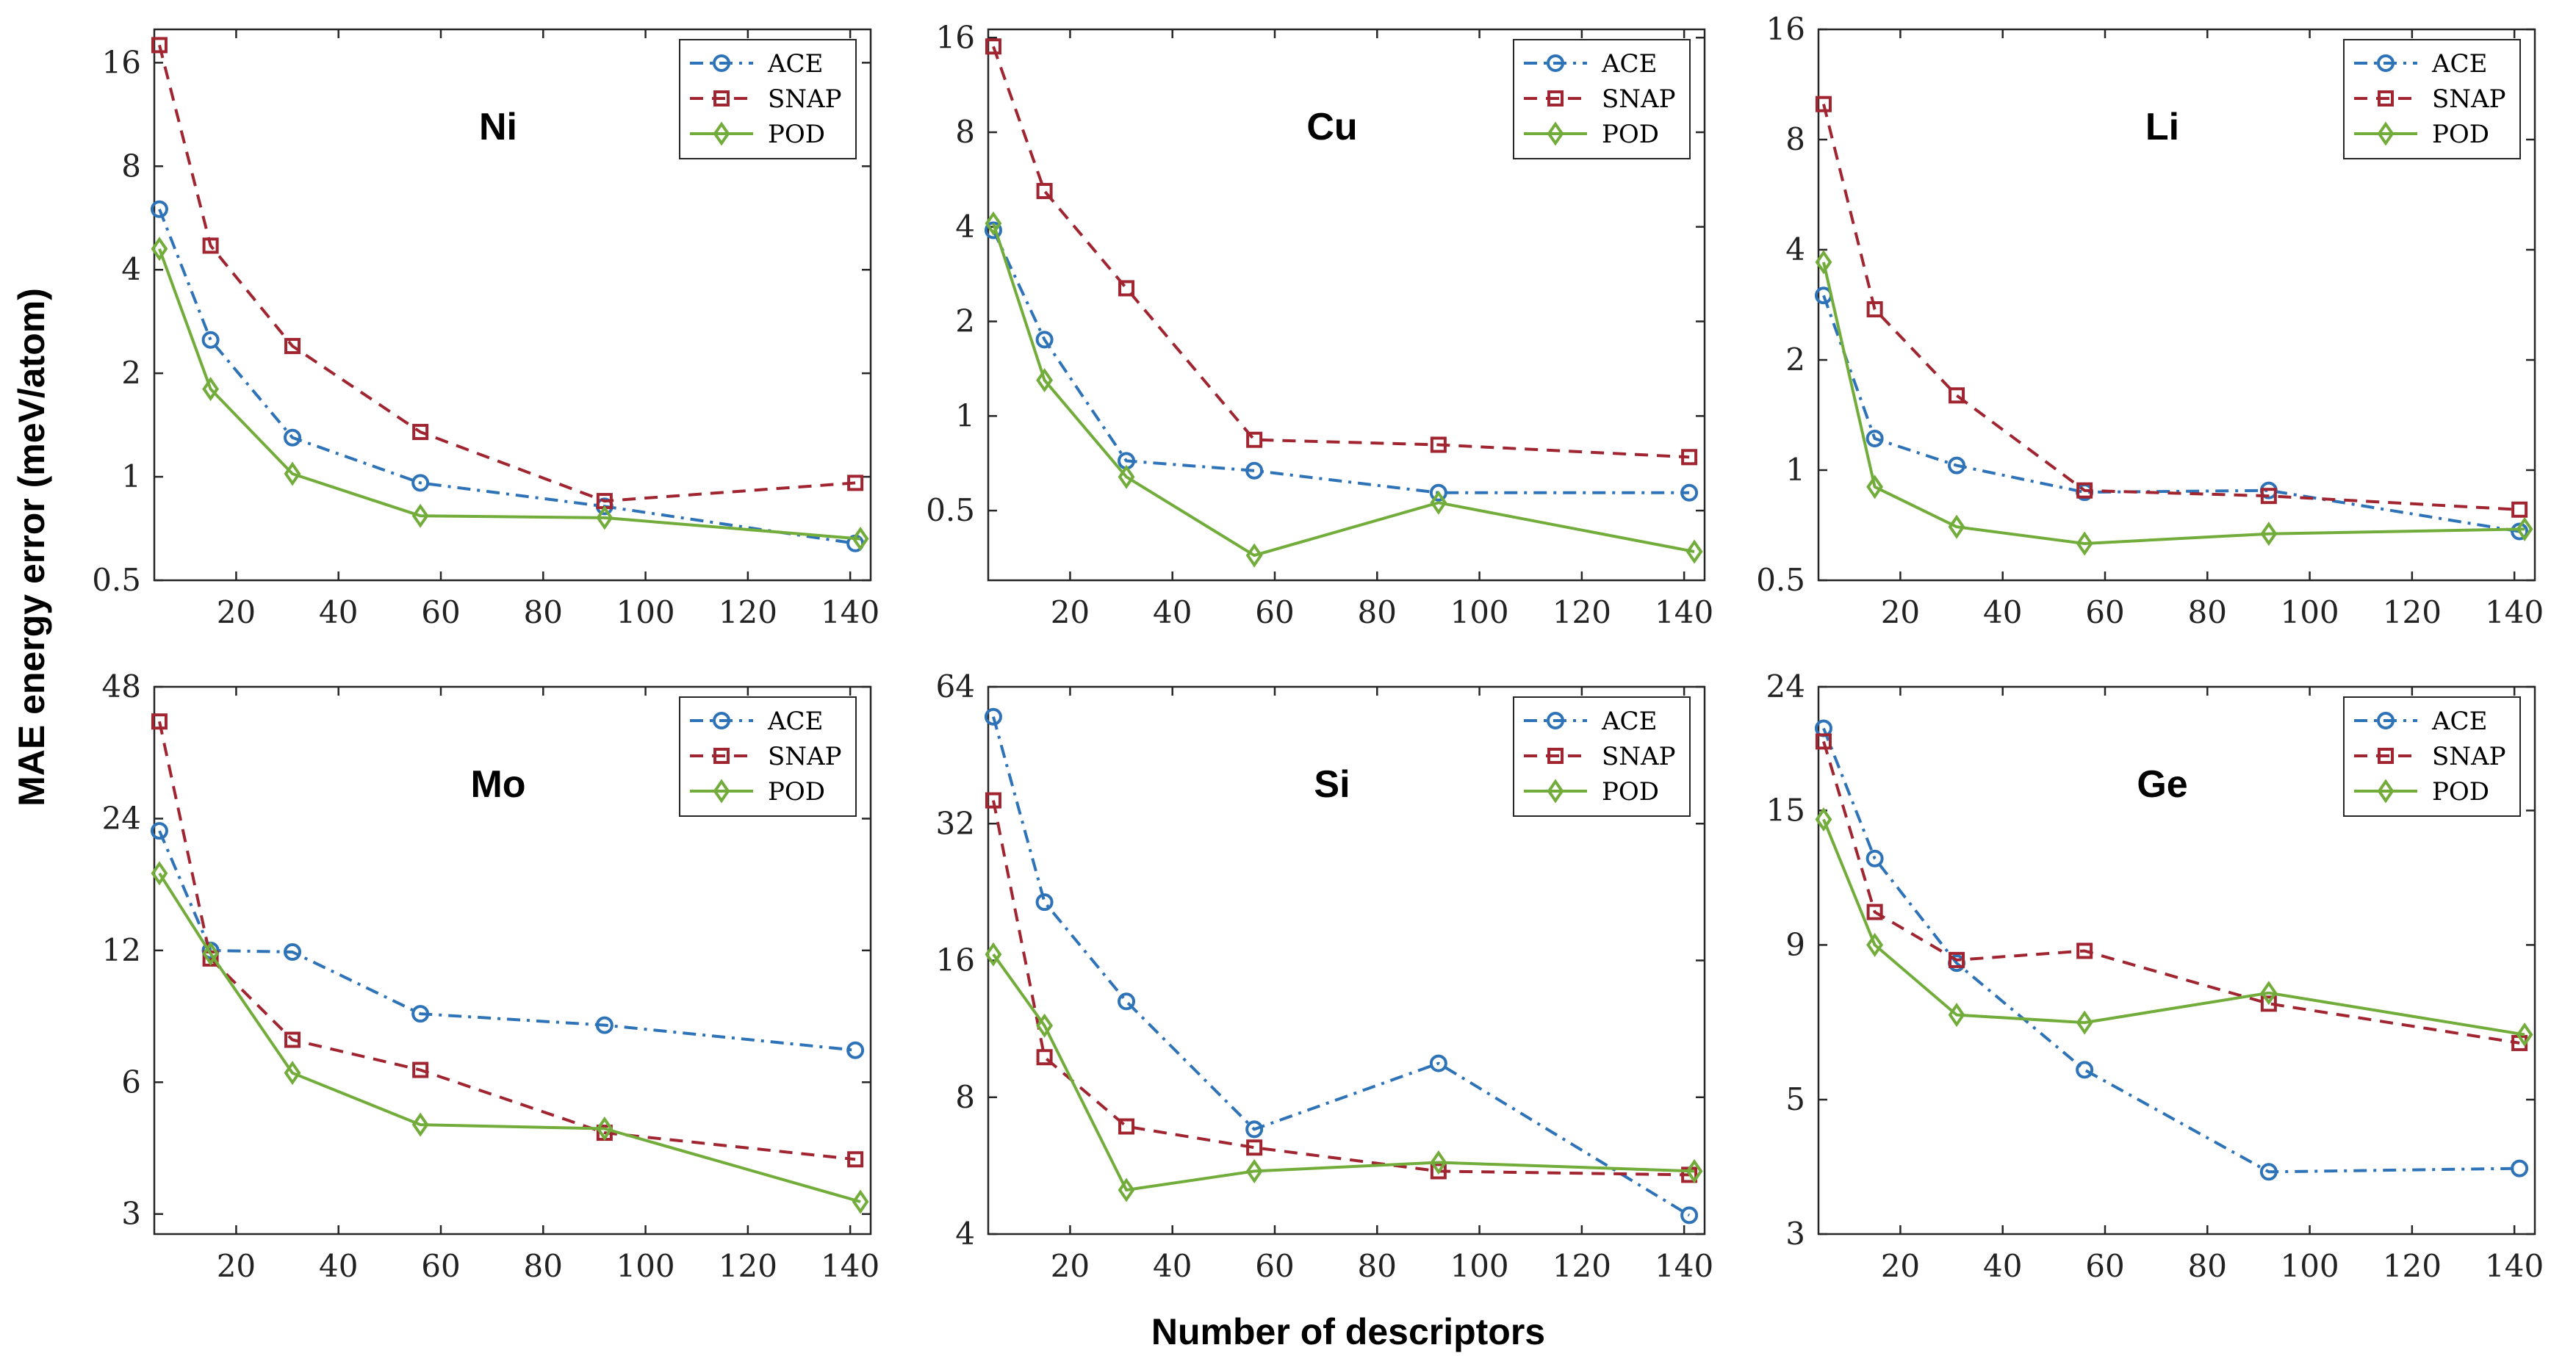 The height and width of the screenshot is (1356, 2576). Describe the element at coordinates (31, 547) in the screenshot. I see `y-axis-label: MAE energy error (meV/atom)` at that location.